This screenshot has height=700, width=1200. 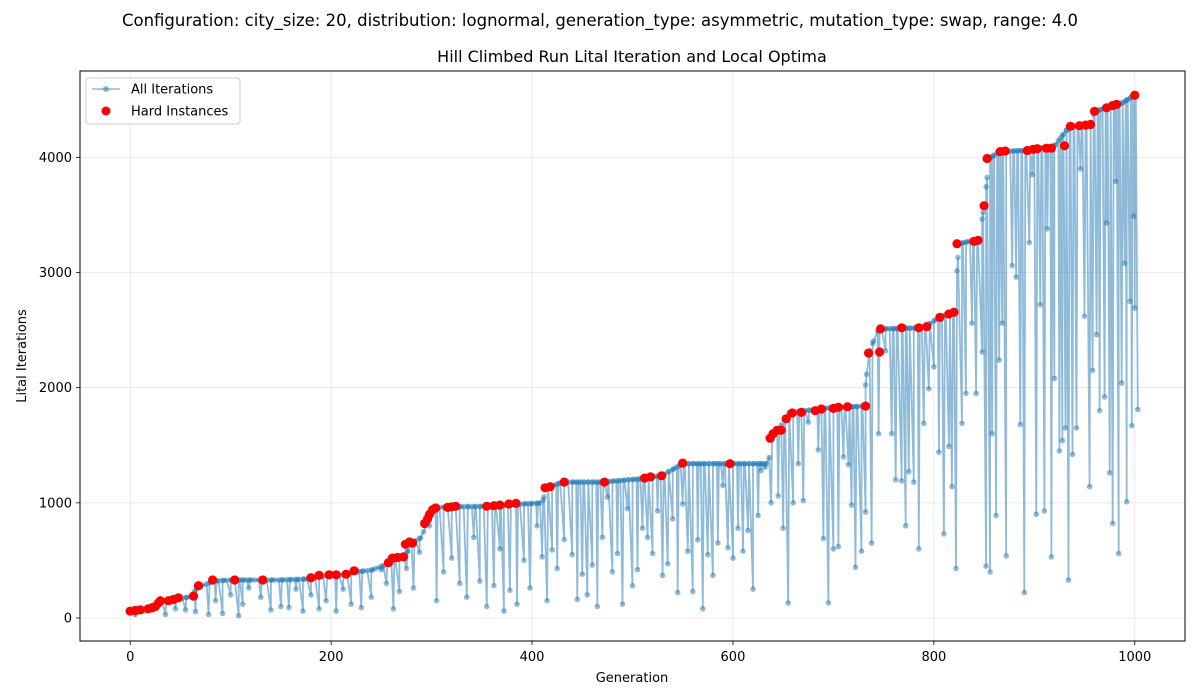 What do you see at coordinates (180, 112) in the screenshot?
I see `legend-label-hard-instances: Hard Instances` at bounding box center [180, 112].